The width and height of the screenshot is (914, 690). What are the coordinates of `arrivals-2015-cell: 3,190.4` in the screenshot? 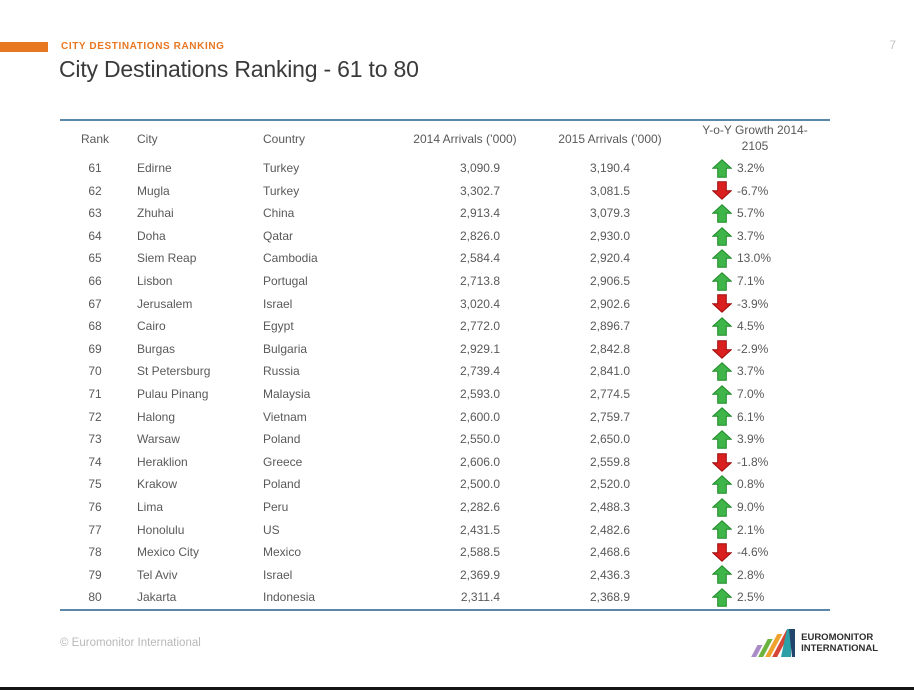 It's located at (609, 168).